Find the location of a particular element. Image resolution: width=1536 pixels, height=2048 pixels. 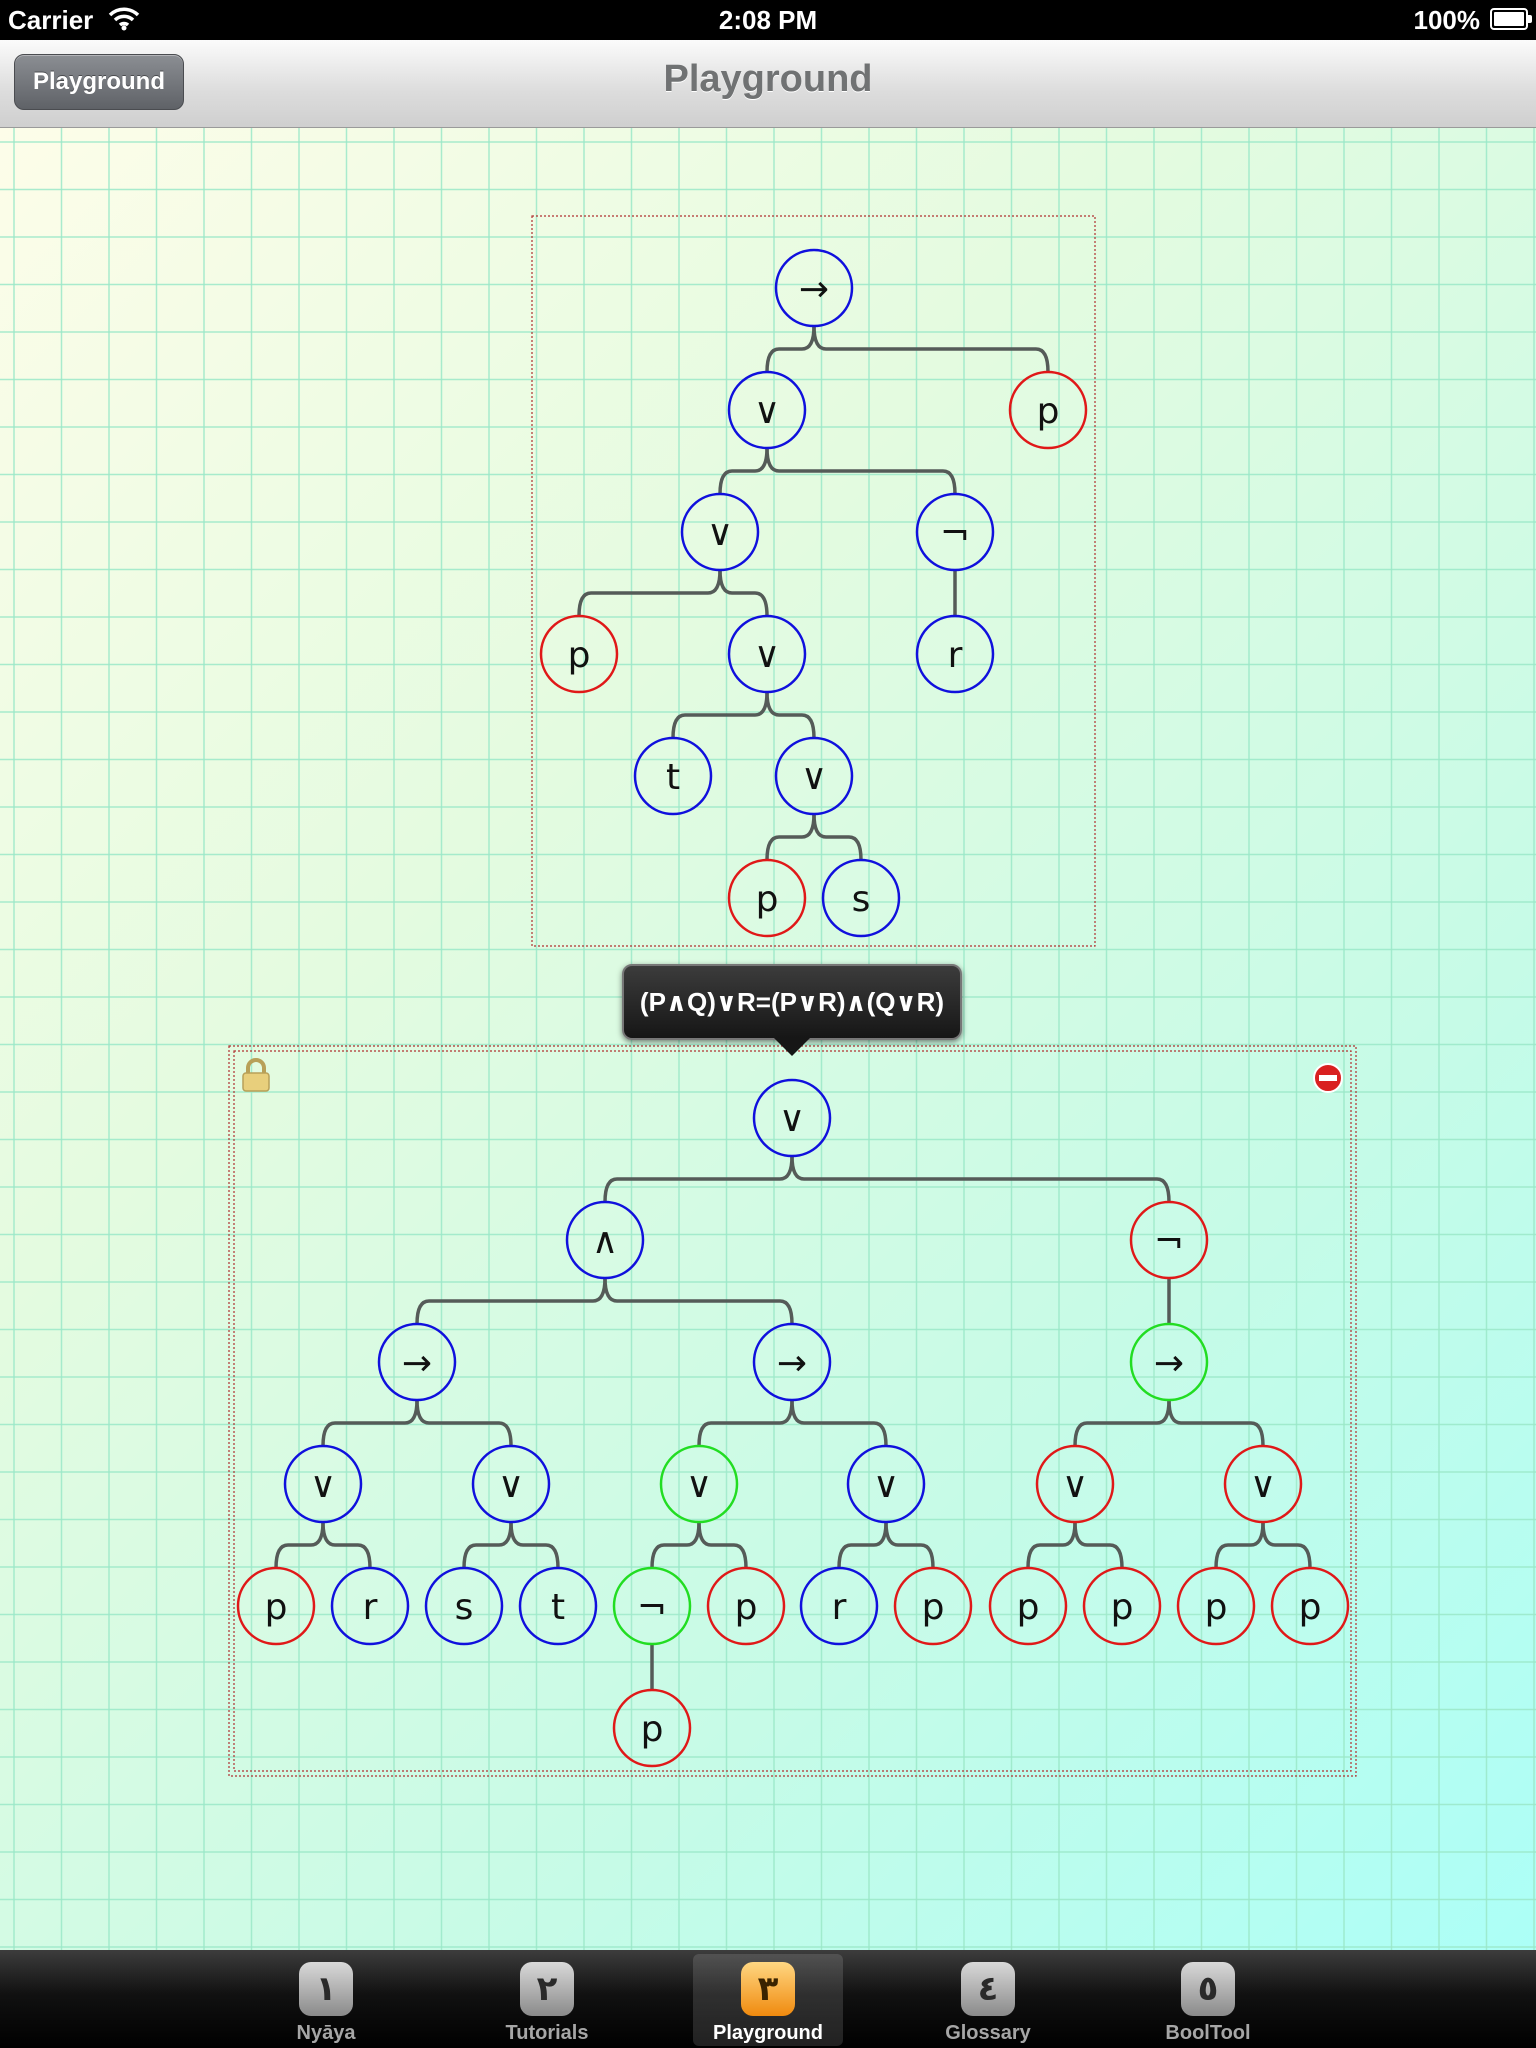

tree1-node-label: ¬ is located at coordinates (955, 533).